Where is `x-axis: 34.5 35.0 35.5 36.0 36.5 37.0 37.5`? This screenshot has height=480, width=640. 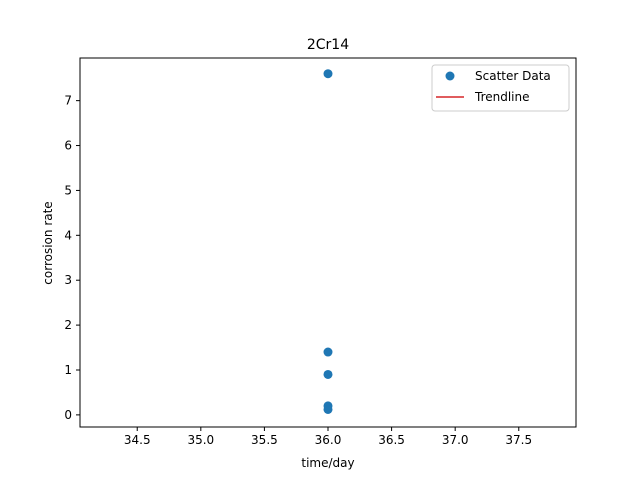 x-axis: 34.5 35.0 35.5 36.0 36.5 37.0 37.5 is located at coordinates (328, 437).